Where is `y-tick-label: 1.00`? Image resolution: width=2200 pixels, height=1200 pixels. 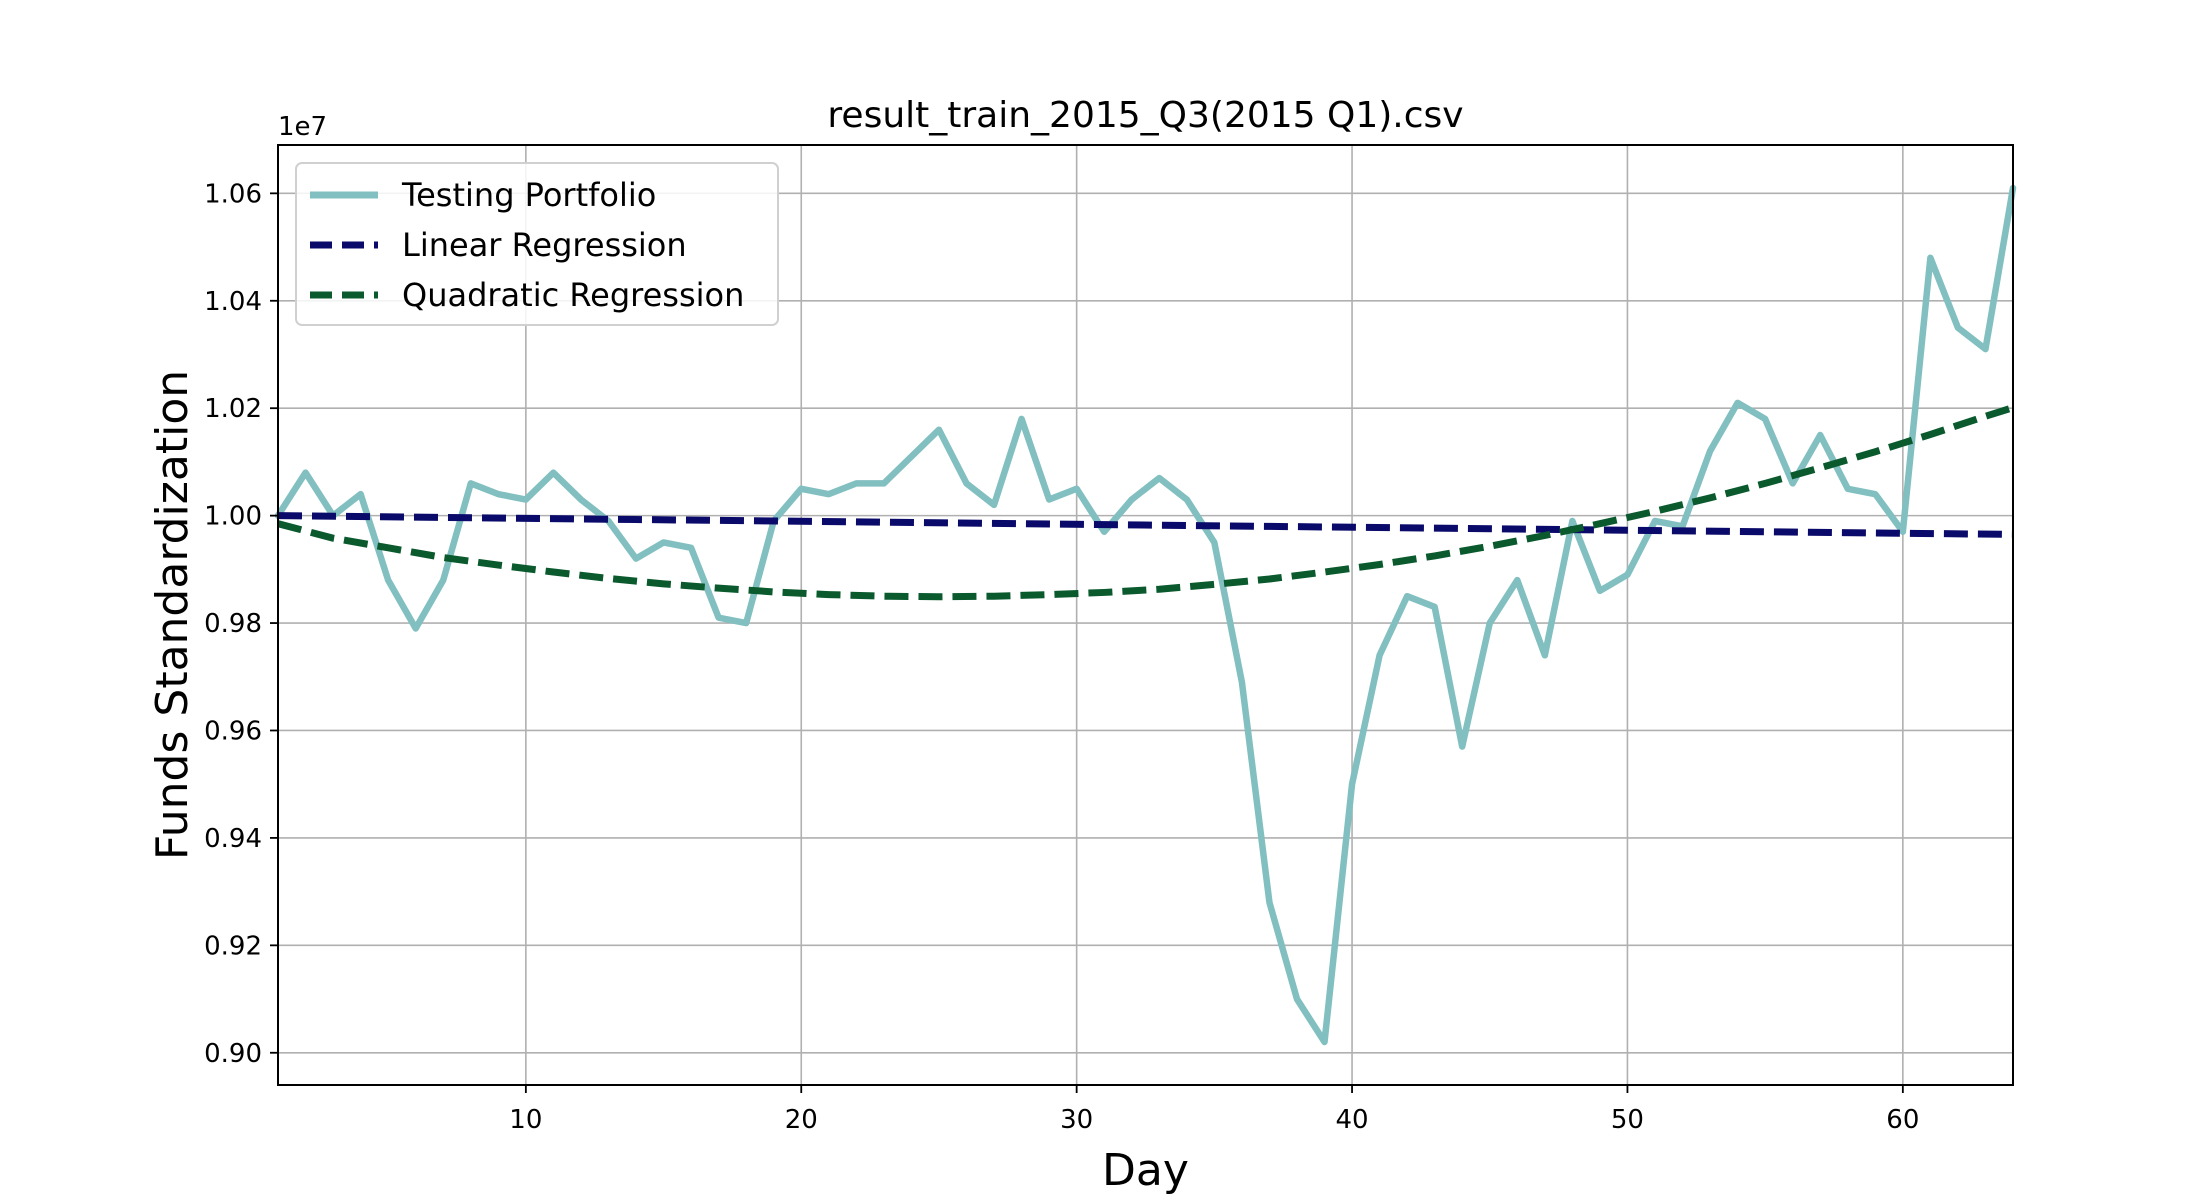 y-tick-label: 1.00 is located at coordinates (233, 517).